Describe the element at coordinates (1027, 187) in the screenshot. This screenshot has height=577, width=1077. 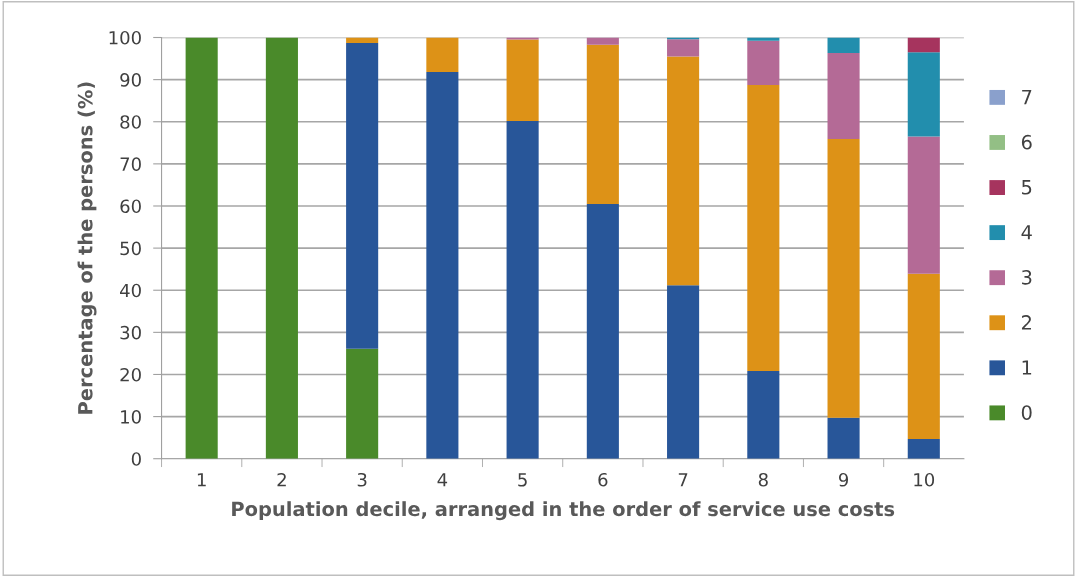
I see `legend-label: 5` at that location.